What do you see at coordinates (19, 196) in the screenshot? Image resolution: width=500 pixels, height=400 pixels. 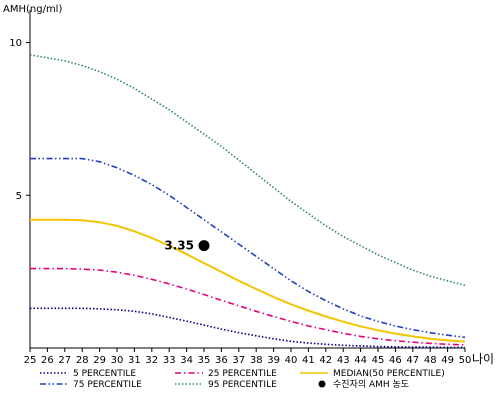 I see `y-tick-label: 5` at bounding box center [19, 196].